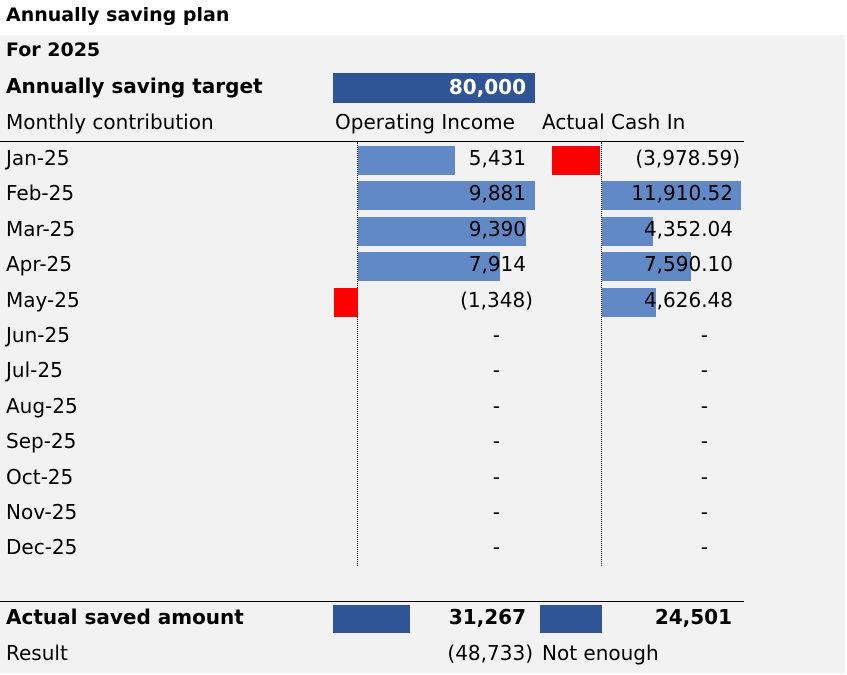 The width and height of the screenshot is (847, 675). I want to click on month-label: Mar-25, so click(41, 229).